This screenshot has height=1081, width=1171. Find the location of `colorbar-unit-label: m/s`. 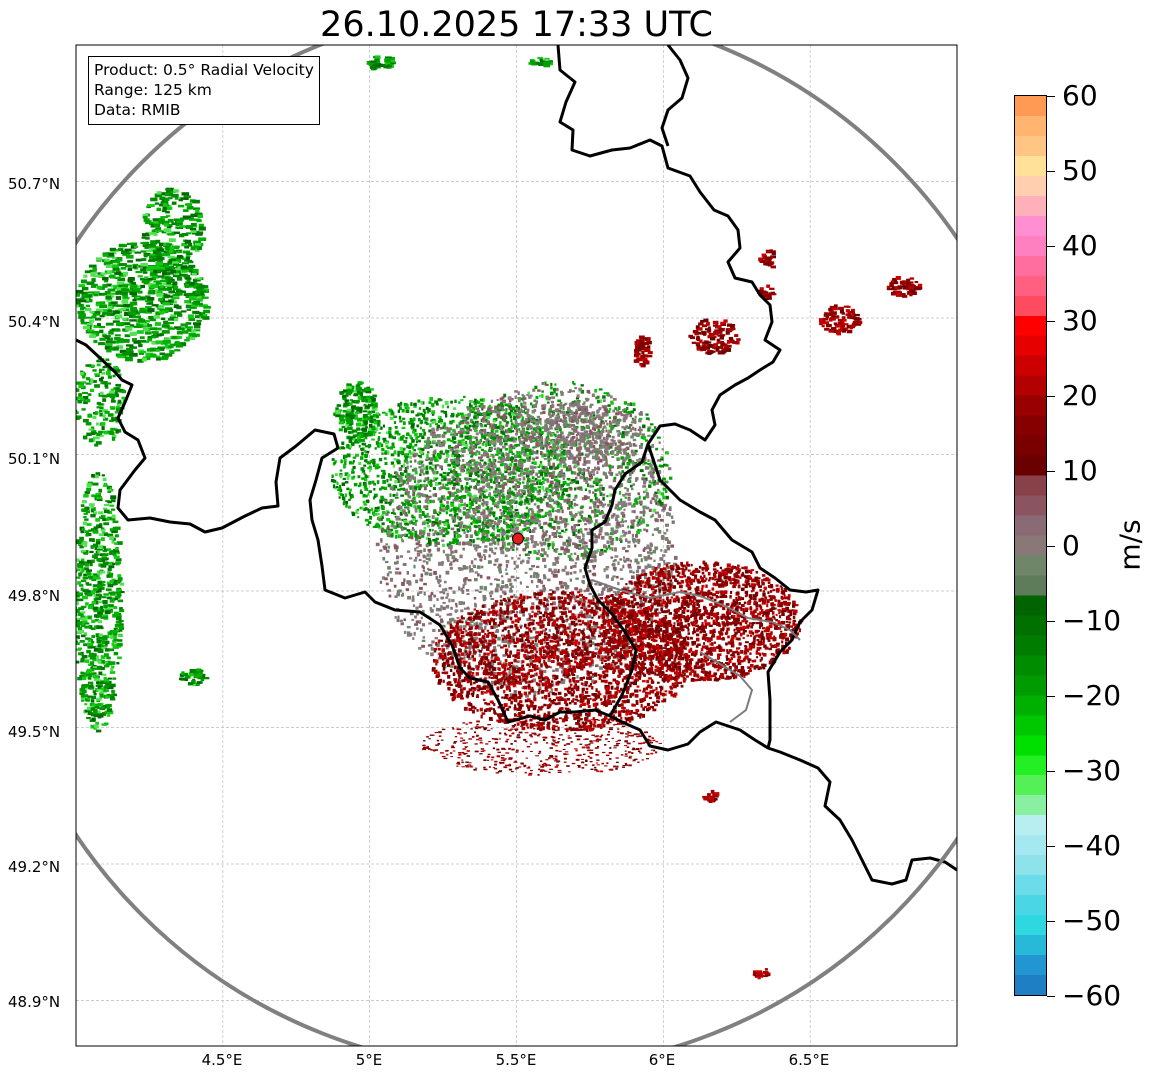

colorbar-unit-label: m/s is located at coordinates (1130, 545).